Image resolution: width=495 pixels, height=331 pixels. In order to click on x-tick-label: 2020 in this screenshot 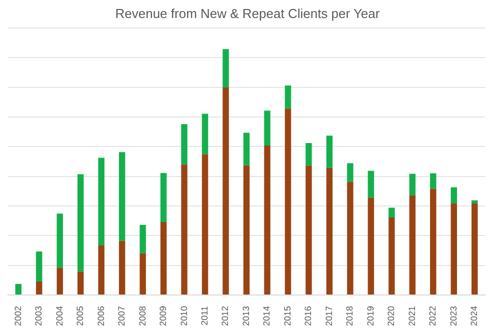, I will do `click(391, 316)`.